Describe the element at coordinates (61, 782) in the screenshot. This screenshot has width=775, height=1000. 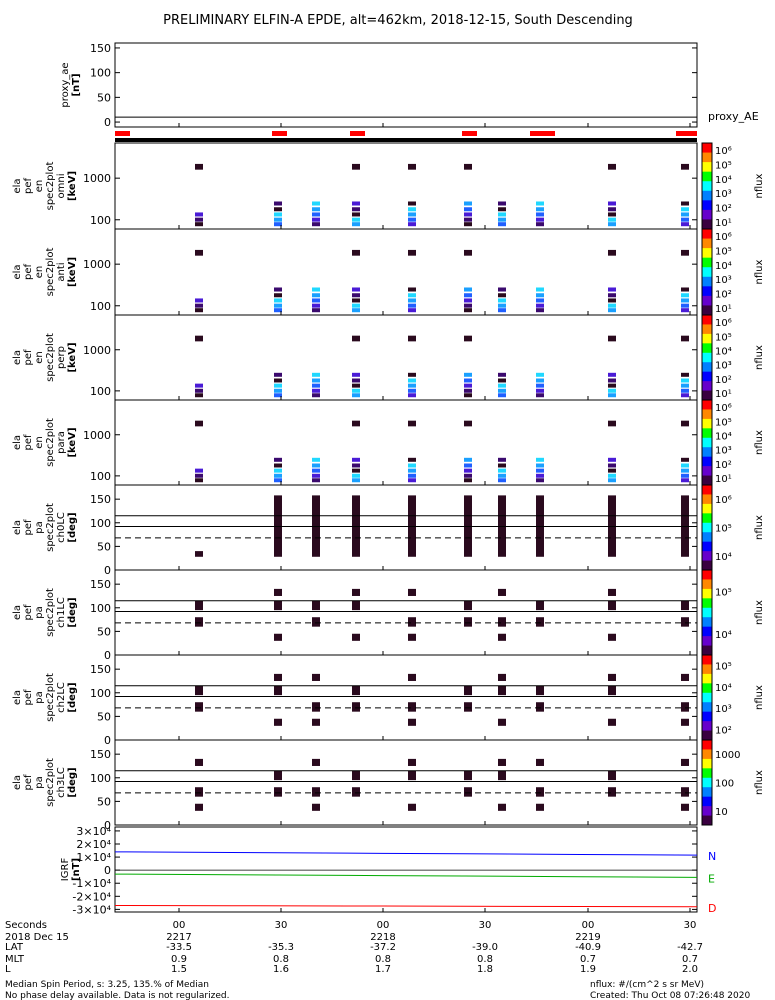
I see `y-axis-label: ch3LC` at that location.